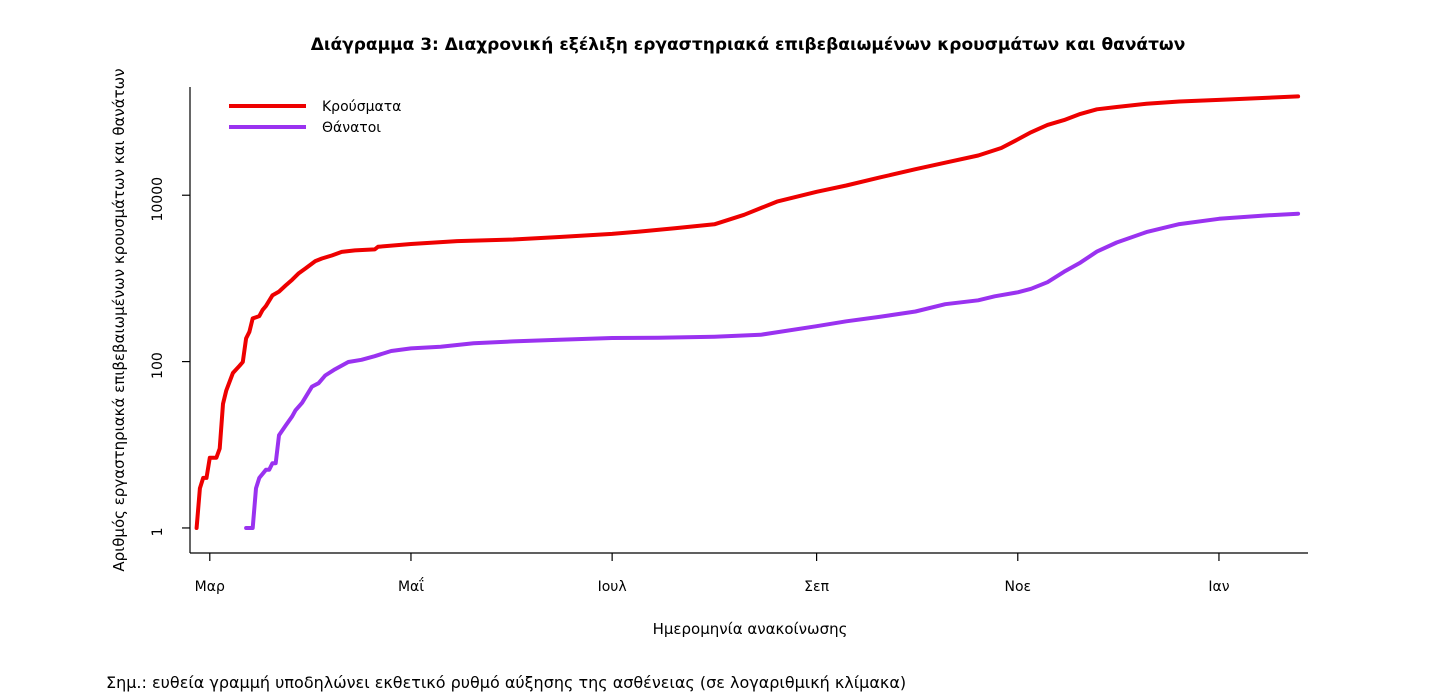 This screenshot has height=700, width=1448. What do you see at coordinates (315, 117) in the screenshot?
I see `legend: Κρούσματα Θάνατοι` at bounding box center [315, 117].